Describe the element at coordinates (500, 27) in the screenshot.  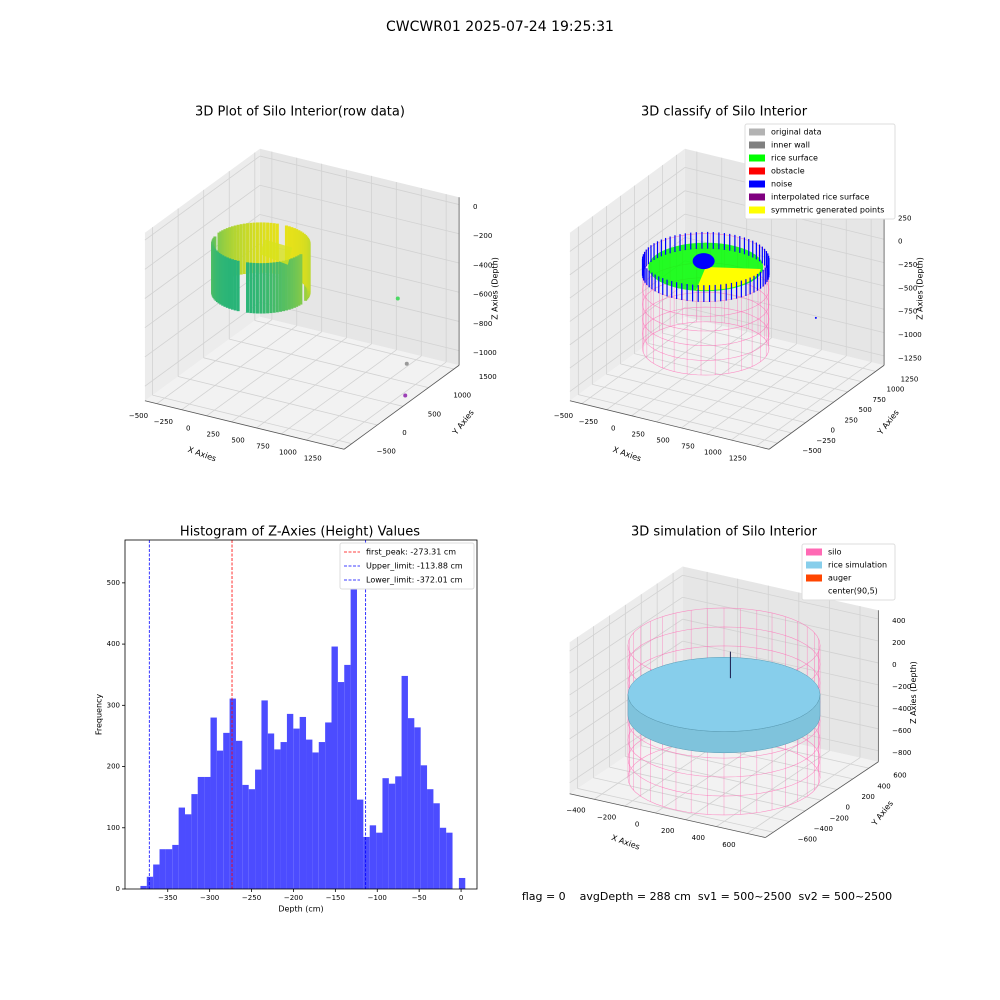
I see `figure-title: CWCWR01 2025-07-24 19:25:31` at that location.